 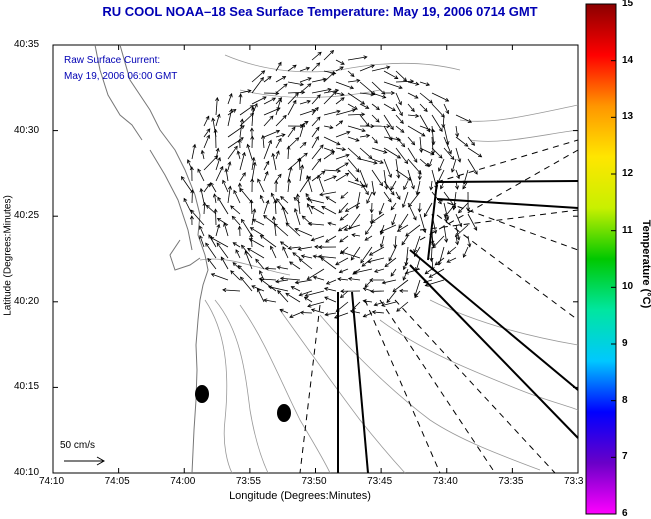 What do you see at coordinates (430, 392) in the screenshot?
I see `contour-line` at bounding box center [430, 392].